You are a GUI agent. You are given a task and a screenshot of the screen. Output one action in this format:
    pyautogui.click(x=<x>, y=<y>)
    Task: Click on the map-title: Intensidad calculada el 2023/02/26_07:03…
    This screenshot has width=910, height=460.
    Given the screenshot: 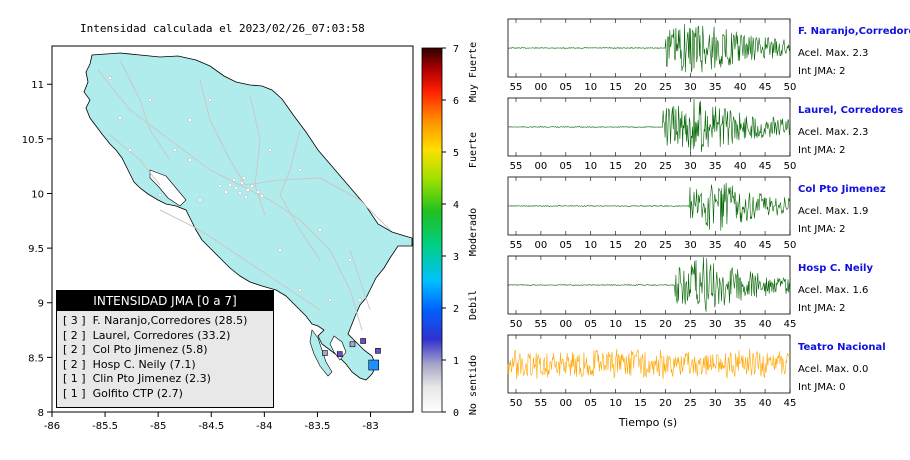 What is the action you would take?
    pyautogui.click(x=222, y=28)
    